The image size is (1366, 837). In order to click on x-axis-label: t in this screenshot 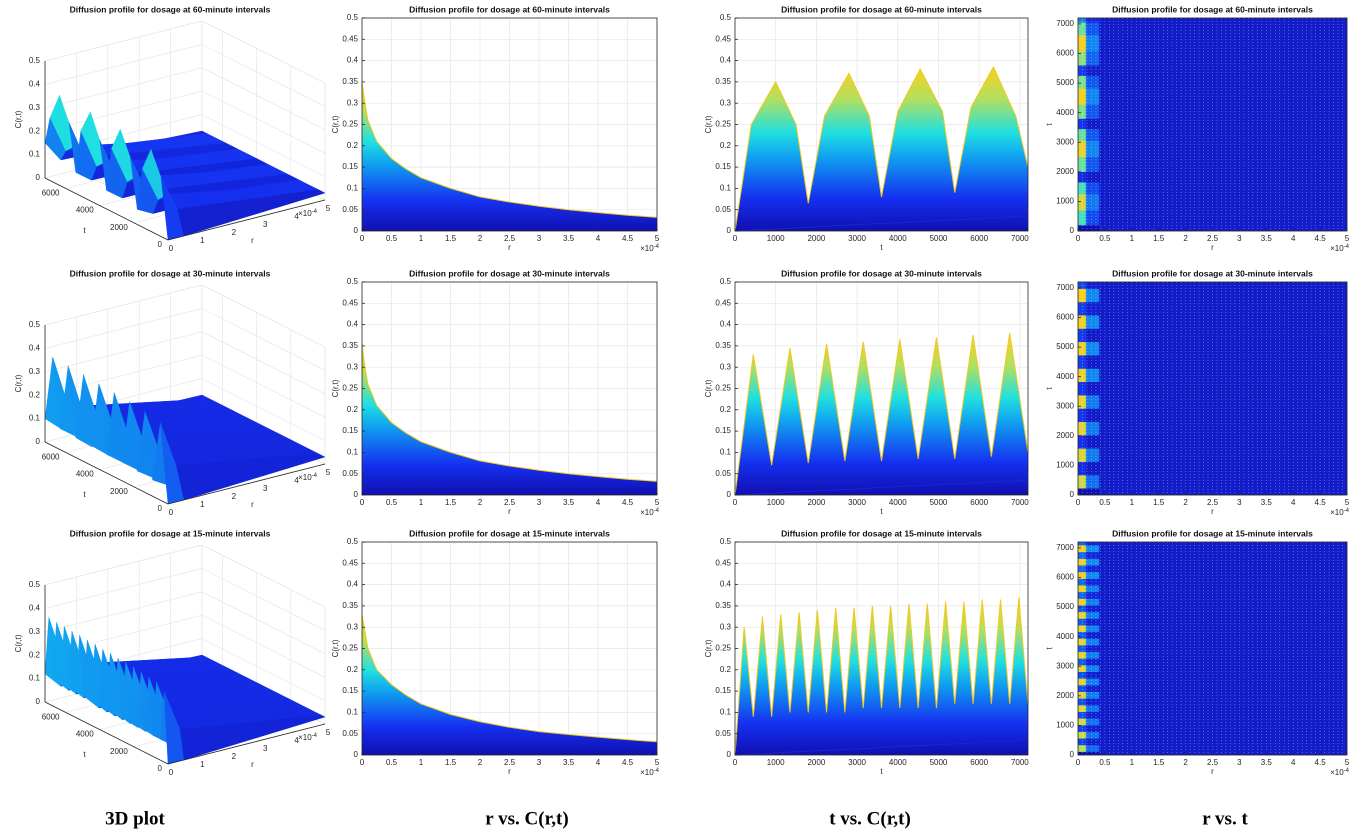, I will do `click(881, 511)`.